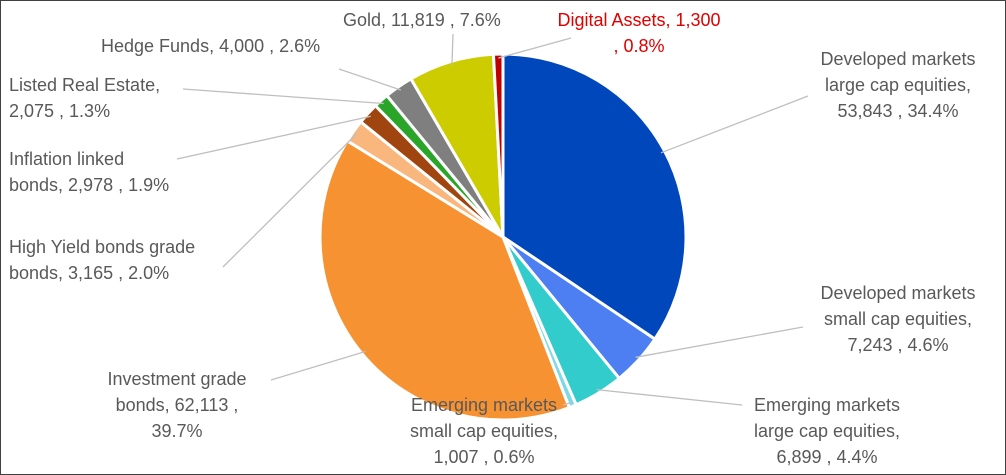 The image size is (1006, 475). I want to click on leader-line-high-yield-bonds-grade-bonds, so click(290, 200).